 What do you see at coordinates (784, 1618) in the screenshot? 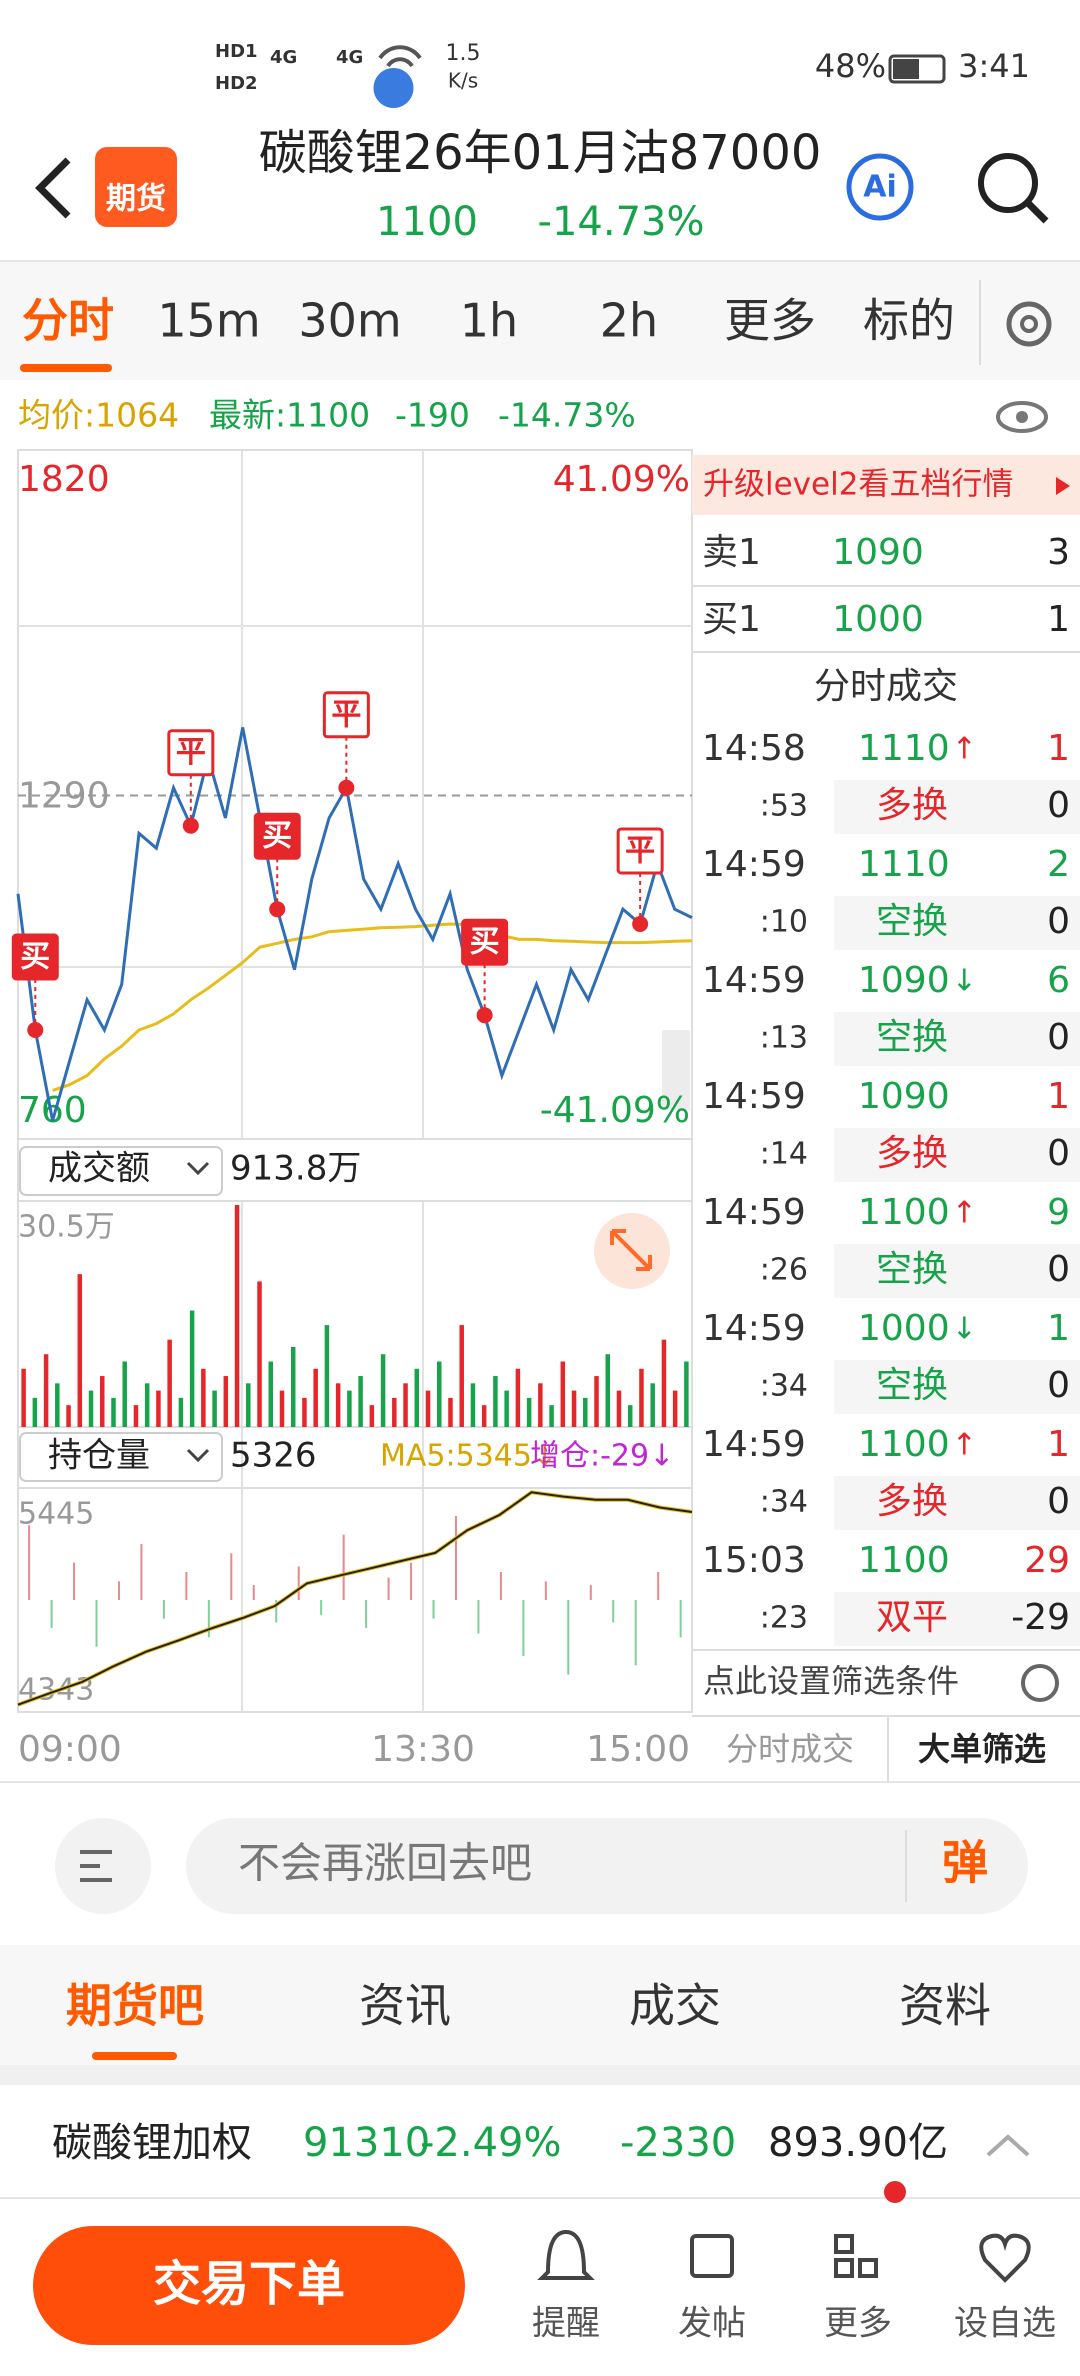
I see `trade-sec: :23` at bounding box center [784, 1618].